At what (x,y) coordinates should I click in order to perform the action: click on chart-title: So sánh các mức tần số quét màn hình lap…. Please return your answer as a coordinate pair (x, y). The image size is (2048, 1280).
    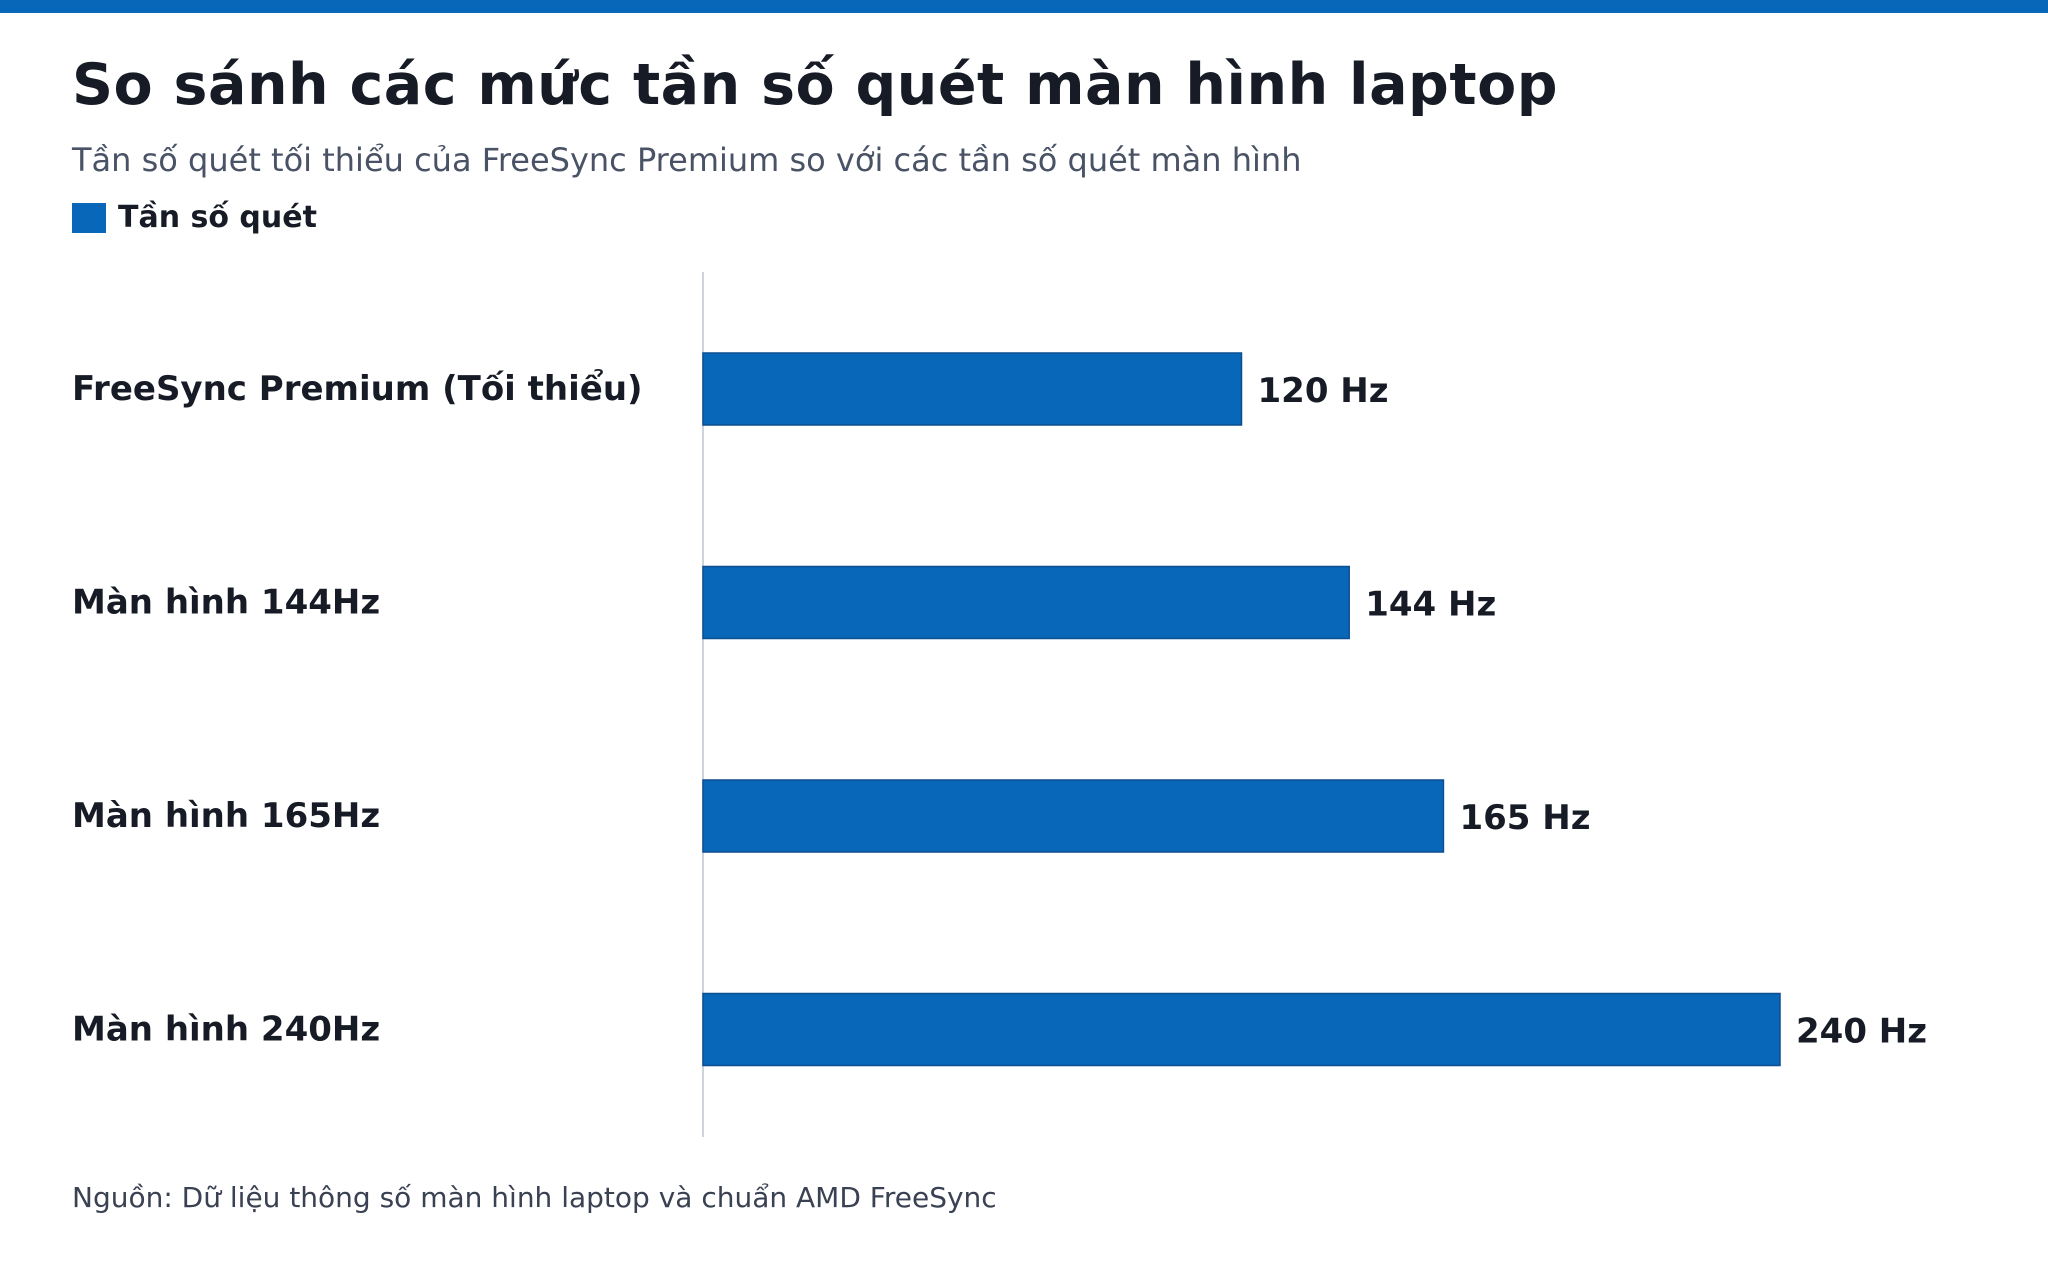
    Looking at the image, I should click on (815, 85).